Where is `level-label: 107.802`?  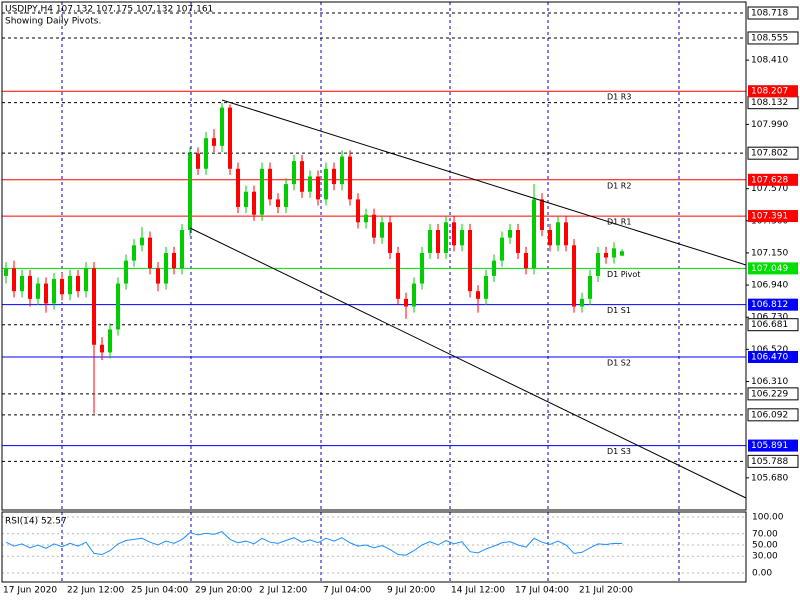
level-label: 107.802 is located at coordinates (769, 154).